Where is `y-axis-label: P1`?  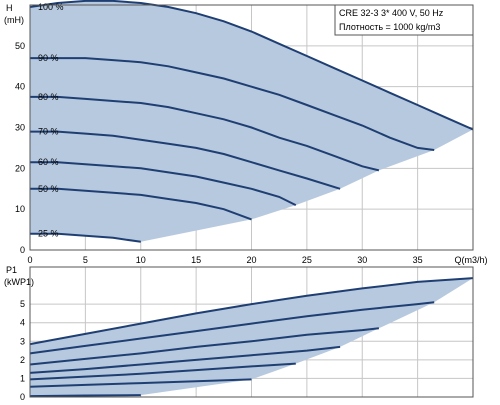
y-axis-label: P1 is located at coordinates (11, 270).